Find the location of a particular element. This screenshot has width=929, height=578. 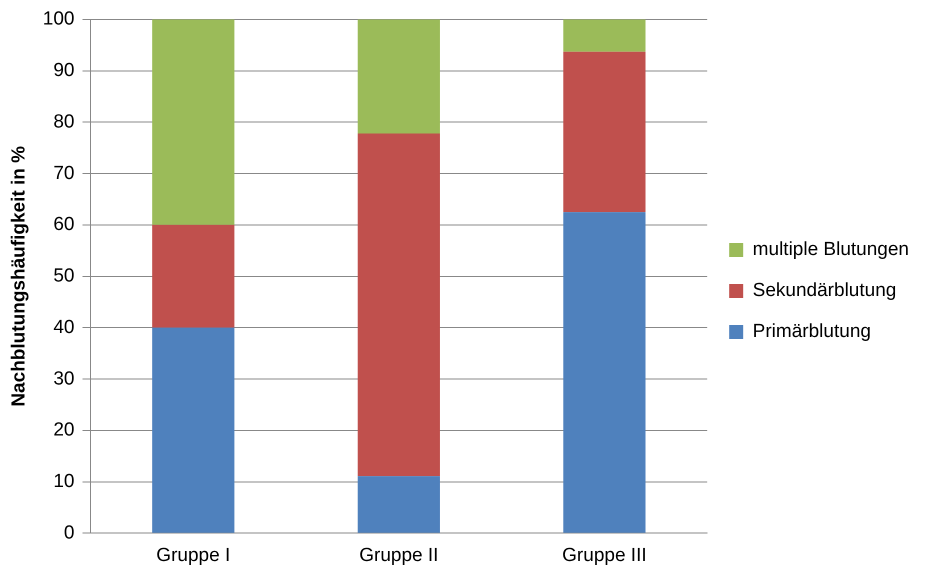

y-axis-title: Nachblutungshäufigkeit in % is located at coordinates (19, 276).